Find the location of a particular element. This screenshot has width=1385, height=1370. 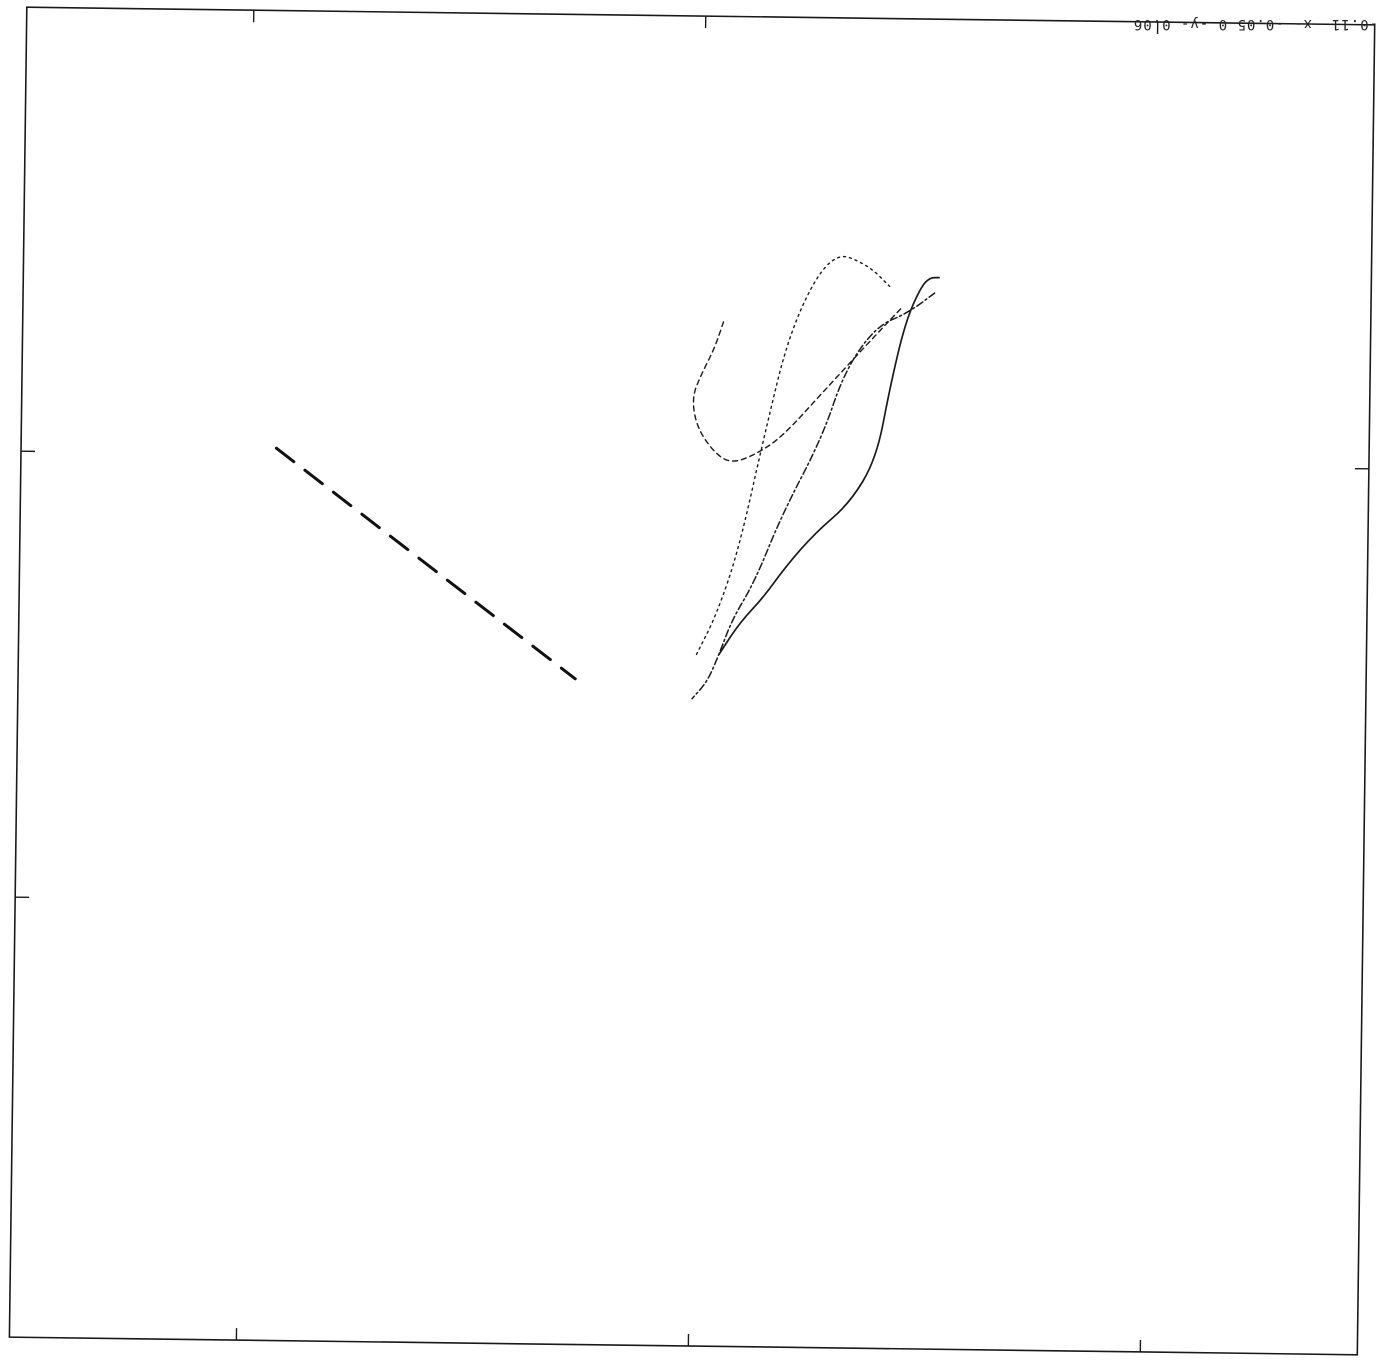

range-header: -0.11 -x- -0.05 0 -y- 0.06 is located at coordinates (1255, 24).